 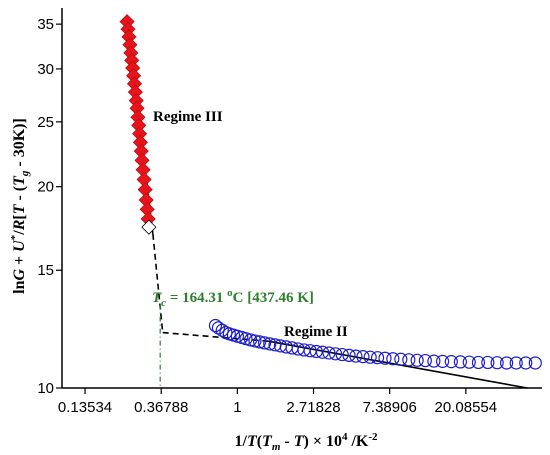 I want to click on series-regime-iii, so click(x=138, y=124).